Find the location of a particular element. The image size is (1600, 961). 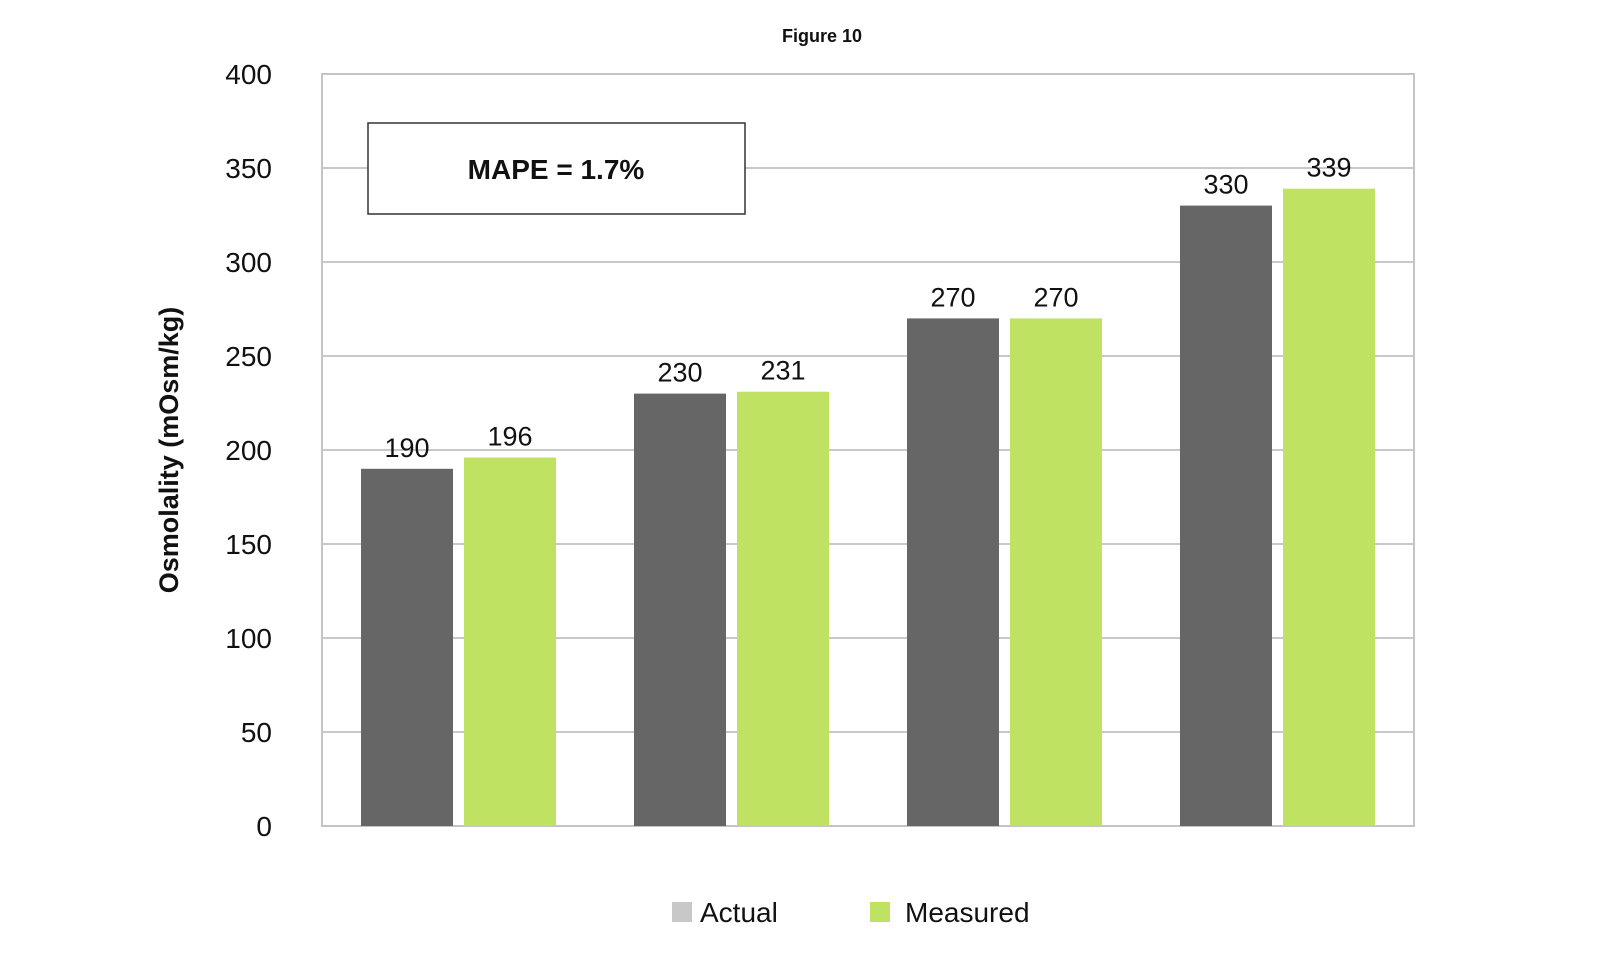

annotation-frame is located at coordinates (556, 168).